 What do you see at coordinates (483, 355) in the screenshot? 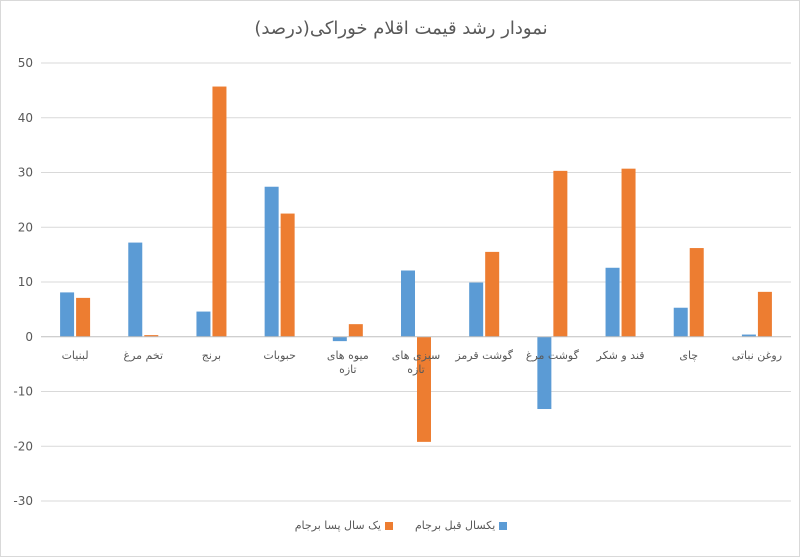
I see `x-category-label: گوشت قرمز` at bounding box center [483, 355].